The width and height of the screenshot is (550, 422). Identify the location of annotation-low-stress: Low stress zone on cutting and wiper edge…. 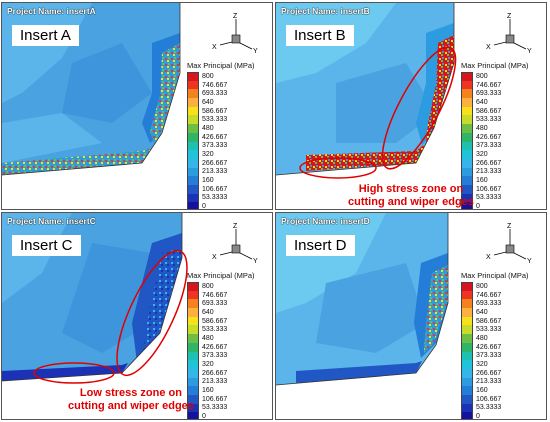
(131, 400).